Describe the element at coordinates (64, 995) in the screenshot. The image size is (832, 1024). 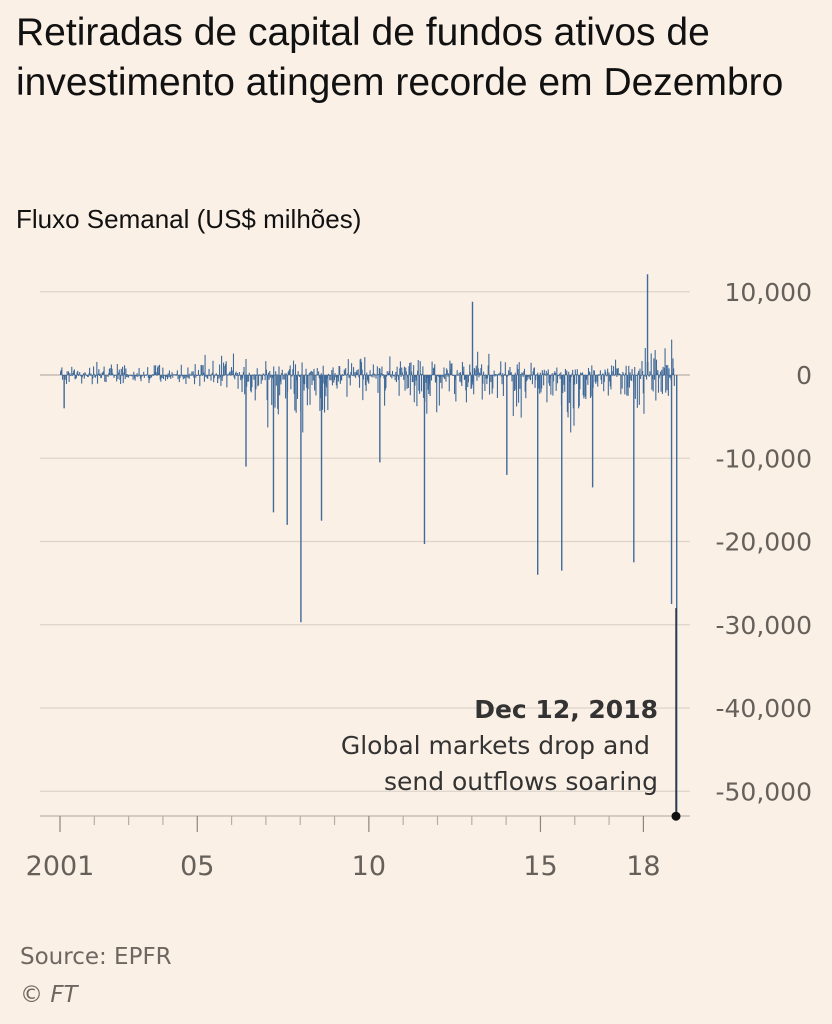
I see `copyright-name: FT` at that location.